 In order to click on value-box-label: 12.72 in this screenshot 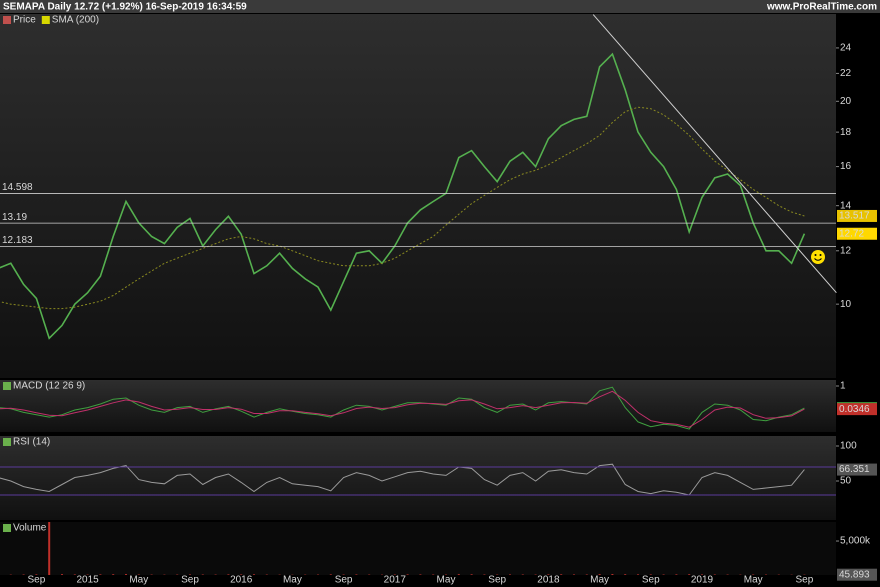, I will do `click(851, 233)`.